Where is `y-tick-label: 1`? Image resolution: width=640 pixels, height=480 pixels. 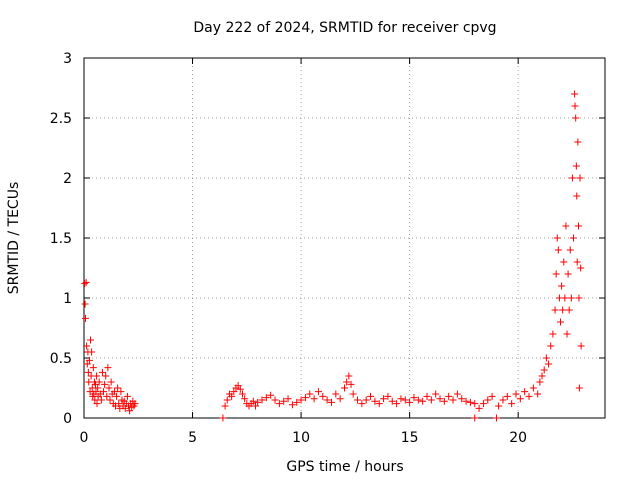
y-tick-label: 1 is located at coordinates (67, 299).